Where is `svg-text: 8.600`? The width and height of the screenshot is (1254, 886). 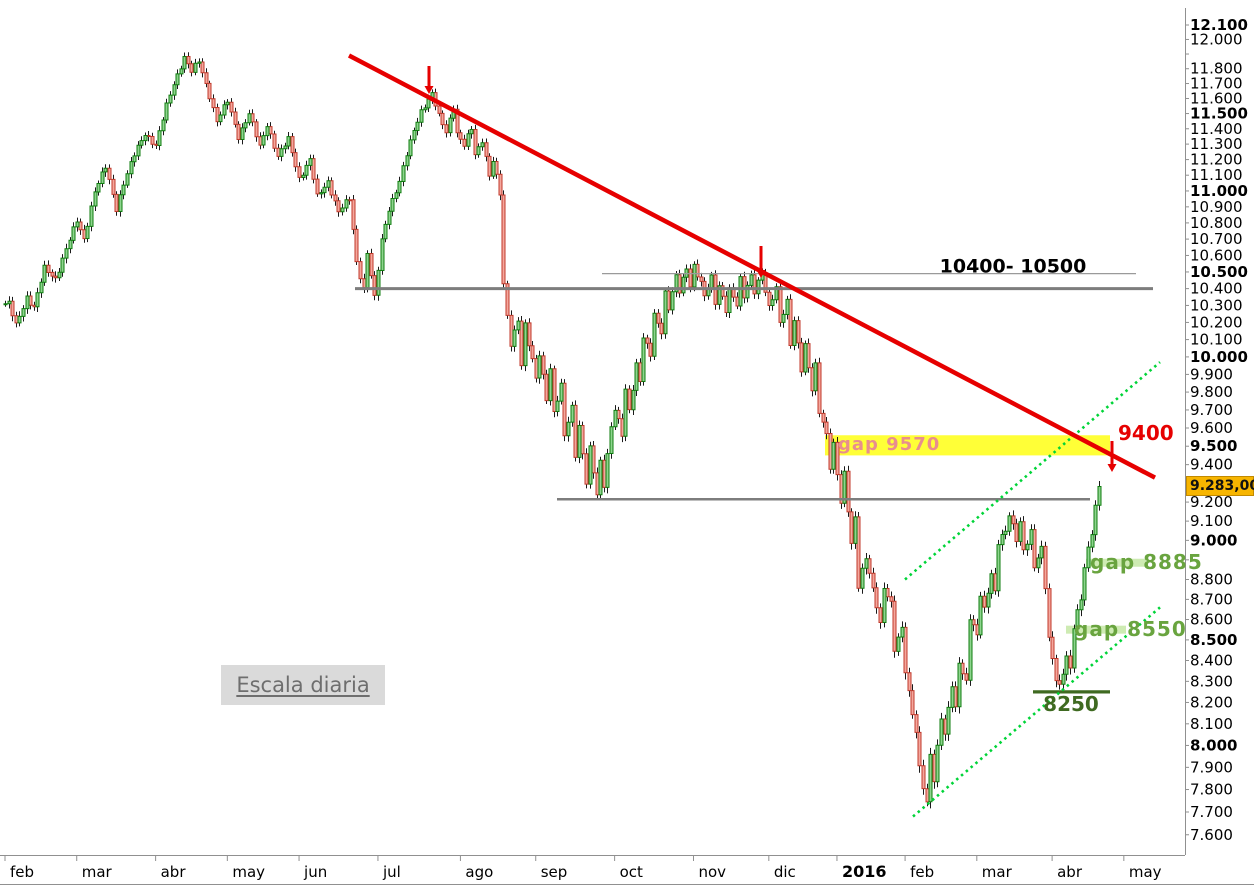
svg-text: 8.600 is located at coordinates (1211, 620).